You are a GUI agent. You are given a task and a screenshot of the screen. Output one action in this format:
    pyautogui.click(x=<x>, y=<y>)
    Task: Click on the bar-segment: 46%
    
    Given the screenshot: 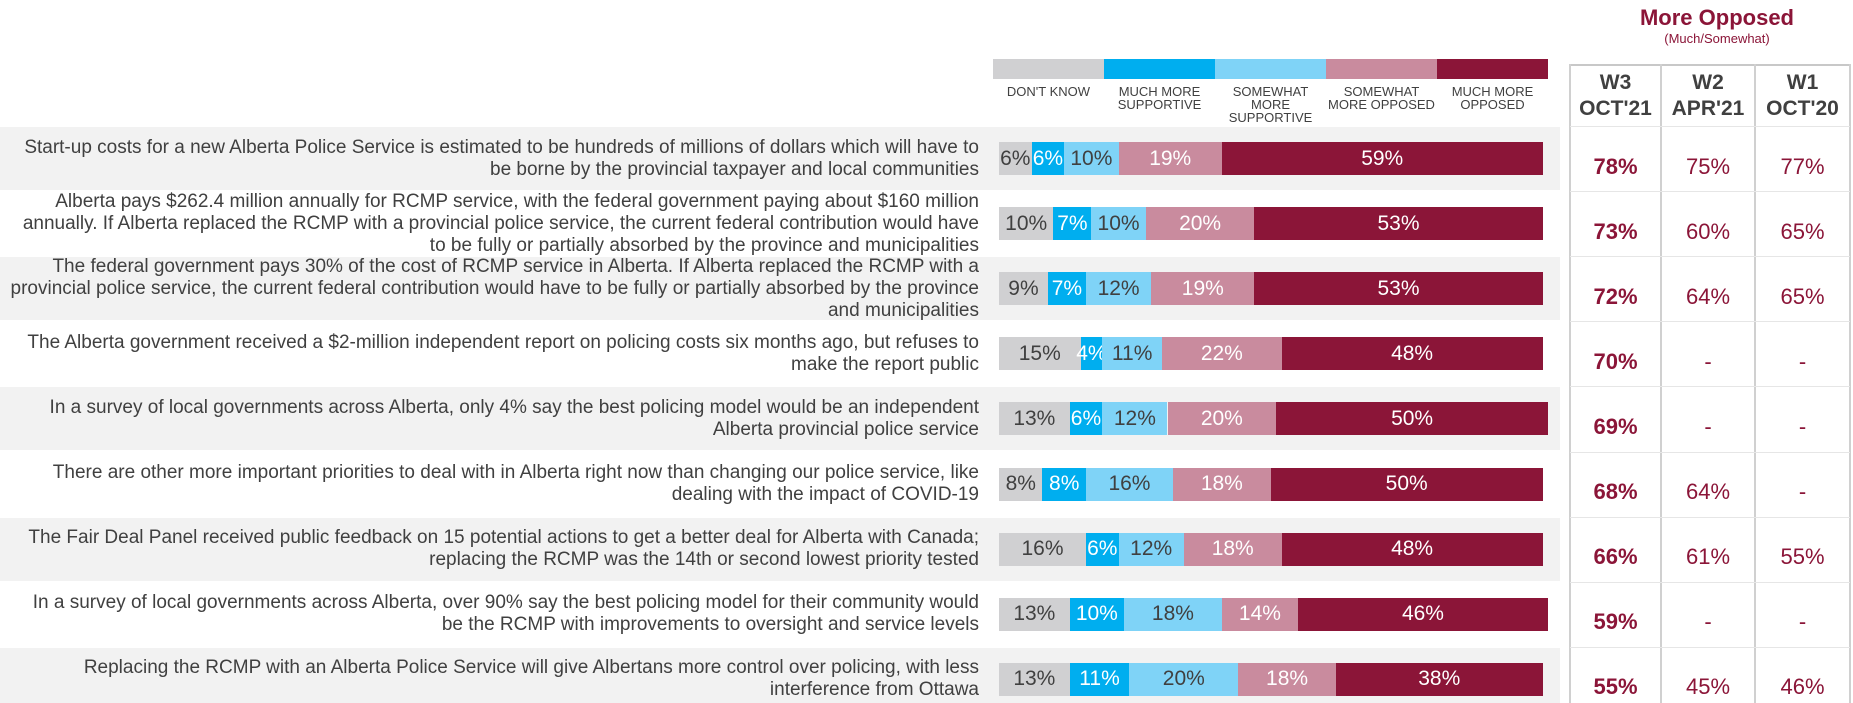 What is the action you would take?
    pyautogui.click(x=1422, y=614)
    